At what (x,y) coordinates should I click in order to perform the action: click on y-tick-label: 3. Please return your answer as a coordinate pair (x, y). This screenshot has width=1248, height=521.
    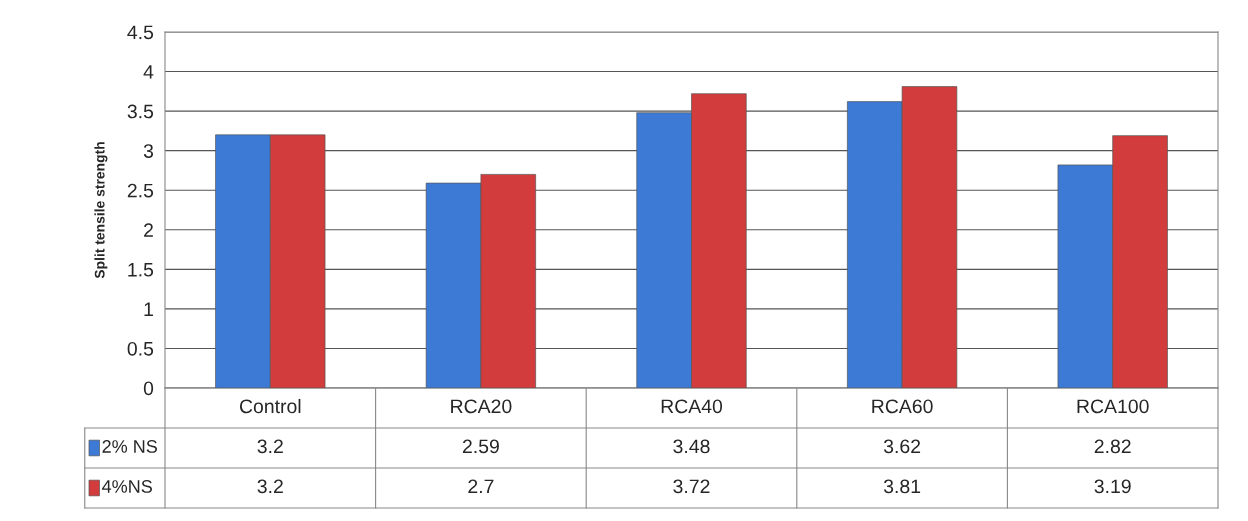
    Looking at the image, I should click on (148, 151).